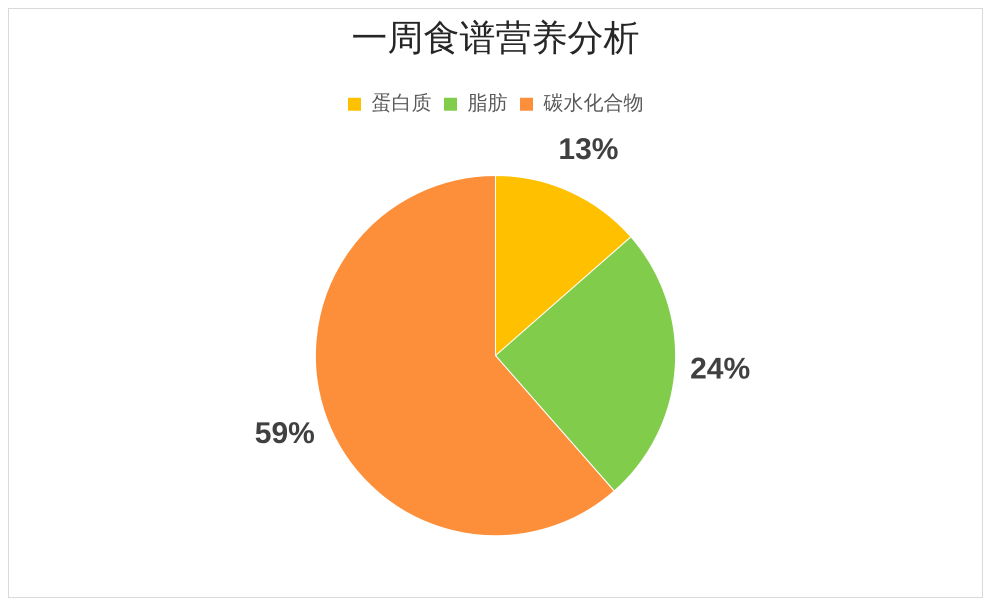 The height and width of the screenshot is (607, 991). Describe the element at coordinates (284, 433) in the screenshot. I see `data-label: 59%` at that location.